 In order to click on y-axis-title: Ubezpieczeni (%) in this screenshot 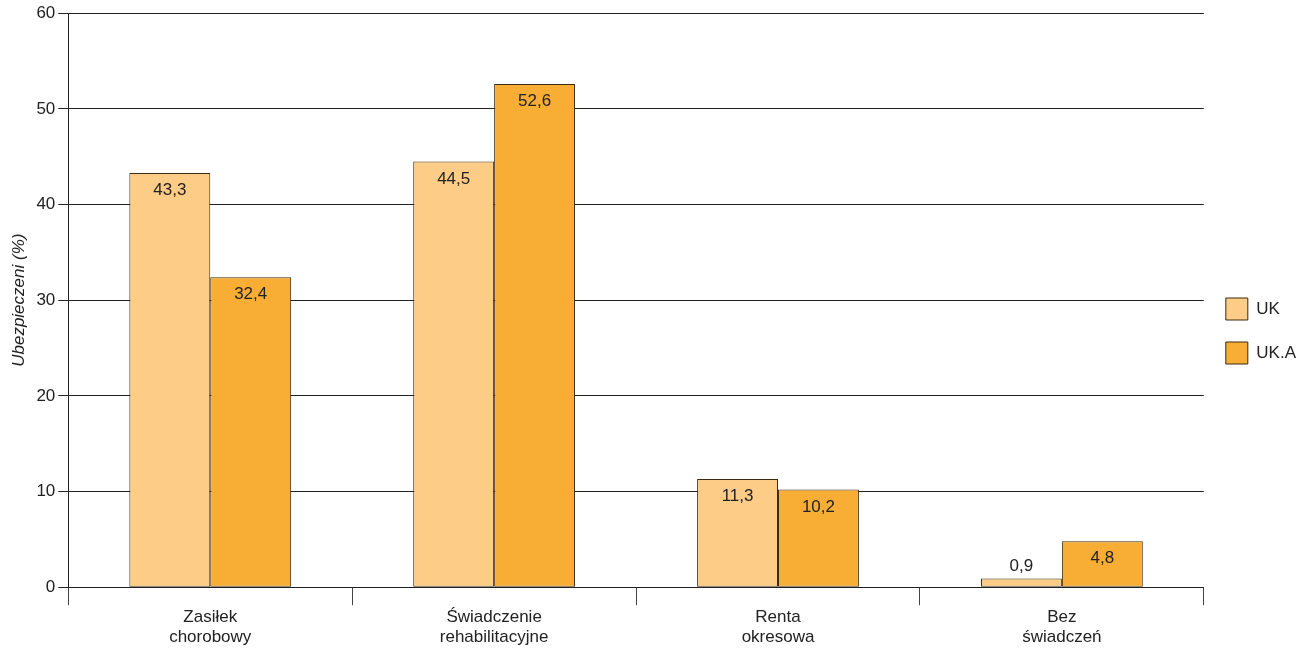, I will do `click(18, 300)`.